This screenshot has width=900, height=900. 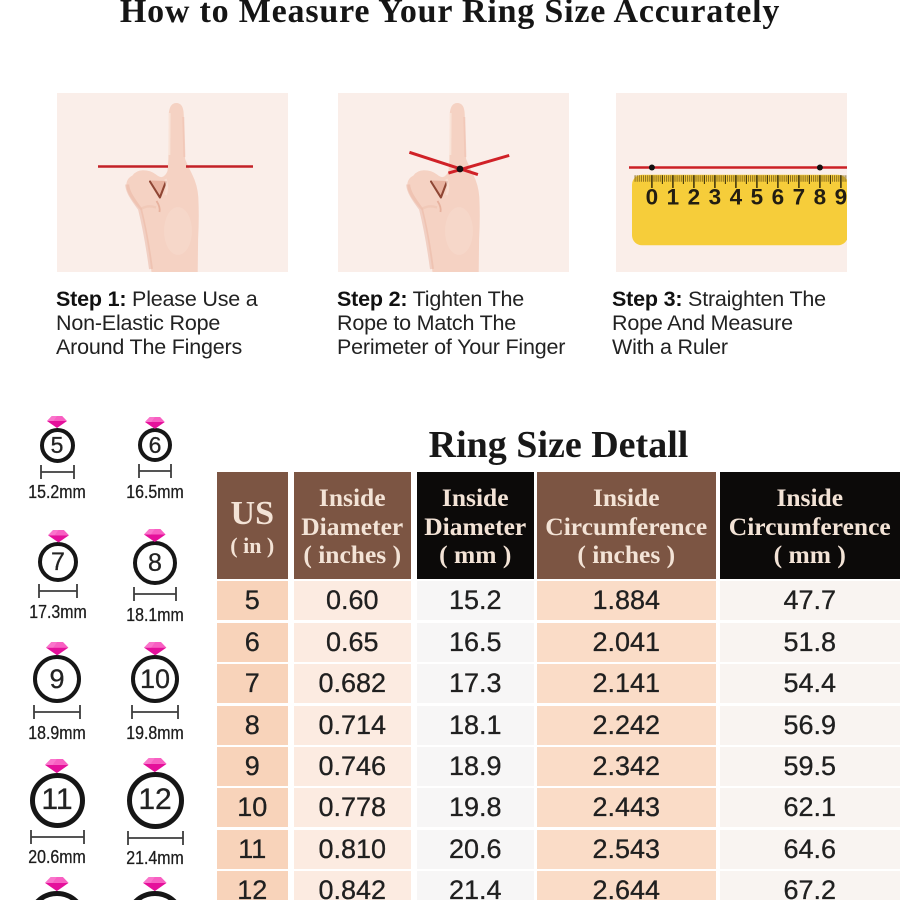 What do you see at coordinates (715, 197) in the screenshot?
I see `svg-text: 3` at bounding box center [715, 197].